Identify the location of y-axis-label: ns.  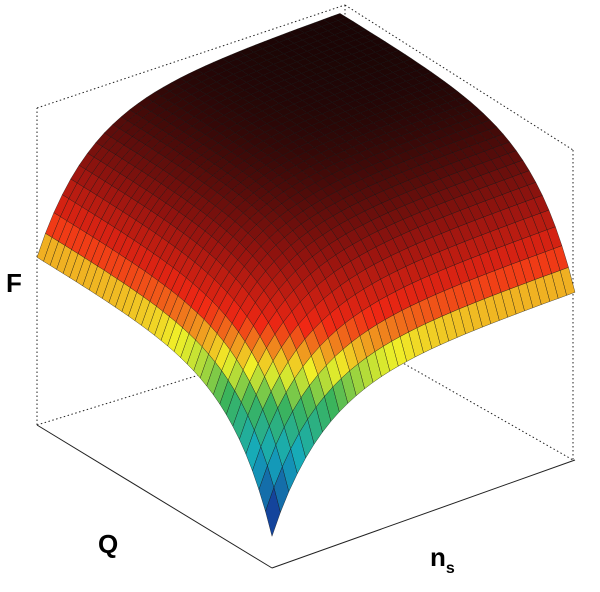
(442, 559).